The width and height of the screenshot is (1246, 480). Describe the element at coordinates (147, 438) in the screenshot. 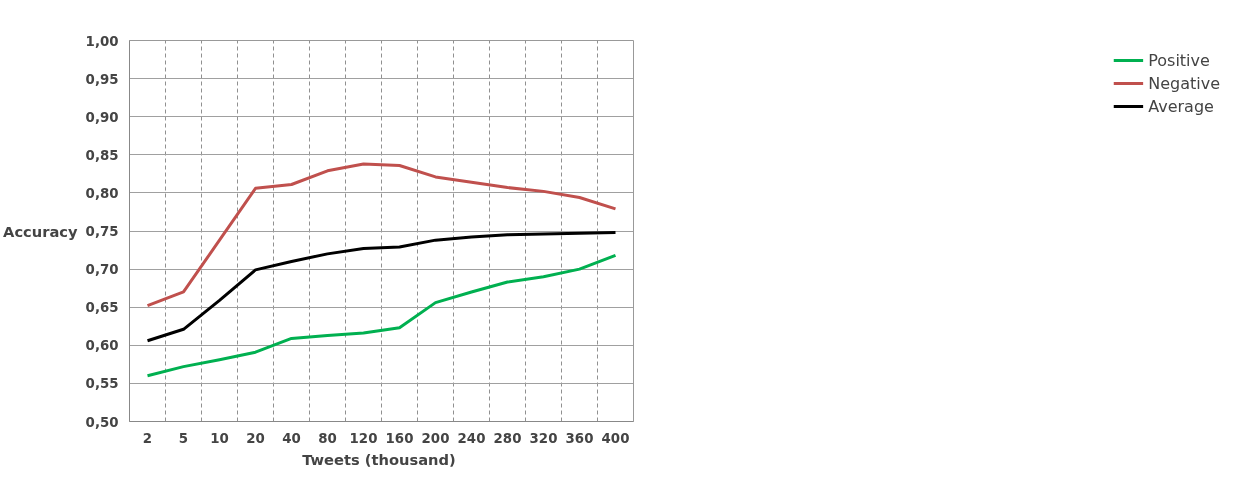

I see `x-tick-label: 2` at that location.